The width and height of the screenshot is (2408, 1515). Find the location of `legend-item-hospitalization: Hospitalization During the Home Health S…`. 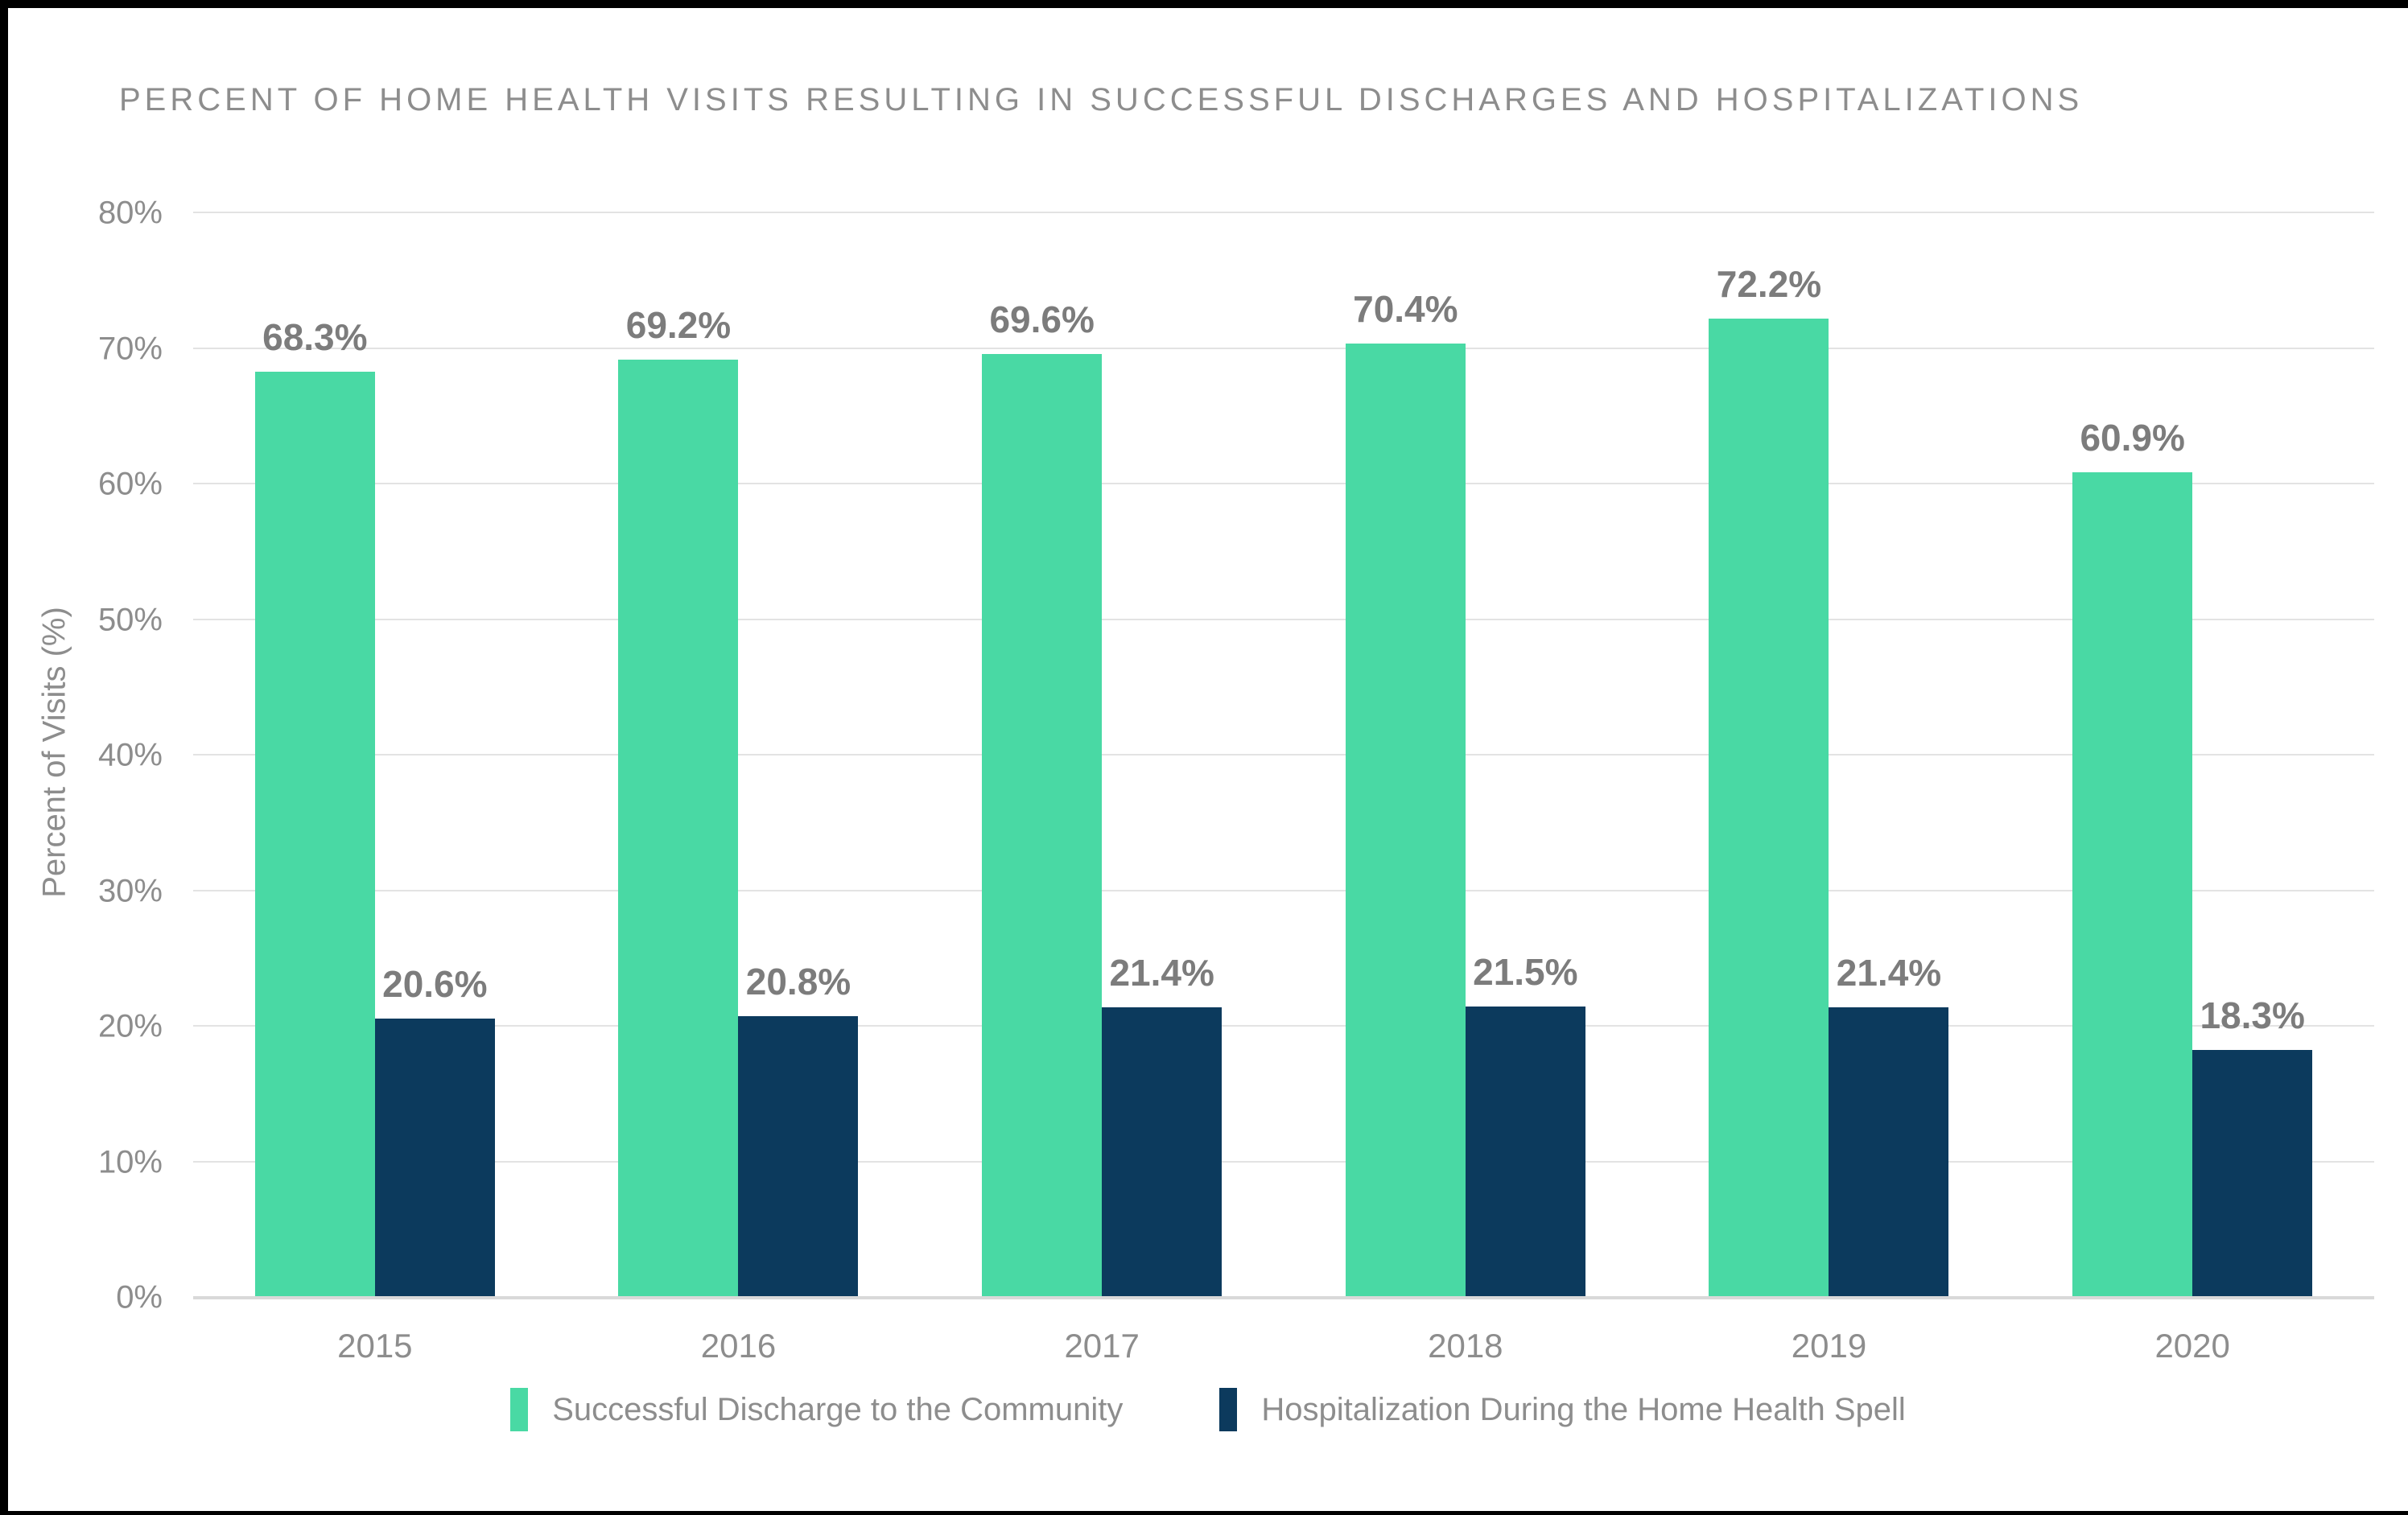

legend-item-hospitalization: Hospitalization During the Home Health S… is located at coordinates (1562, 1409).